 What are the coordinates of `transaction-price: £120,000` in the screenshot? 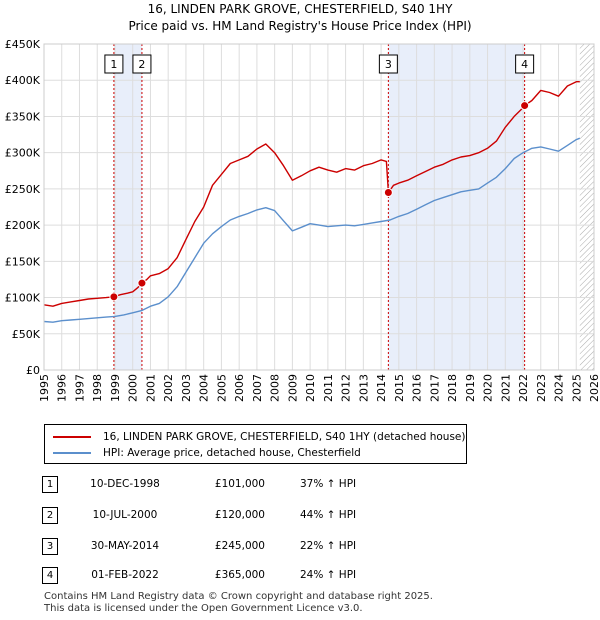 It's located at (239, 515).